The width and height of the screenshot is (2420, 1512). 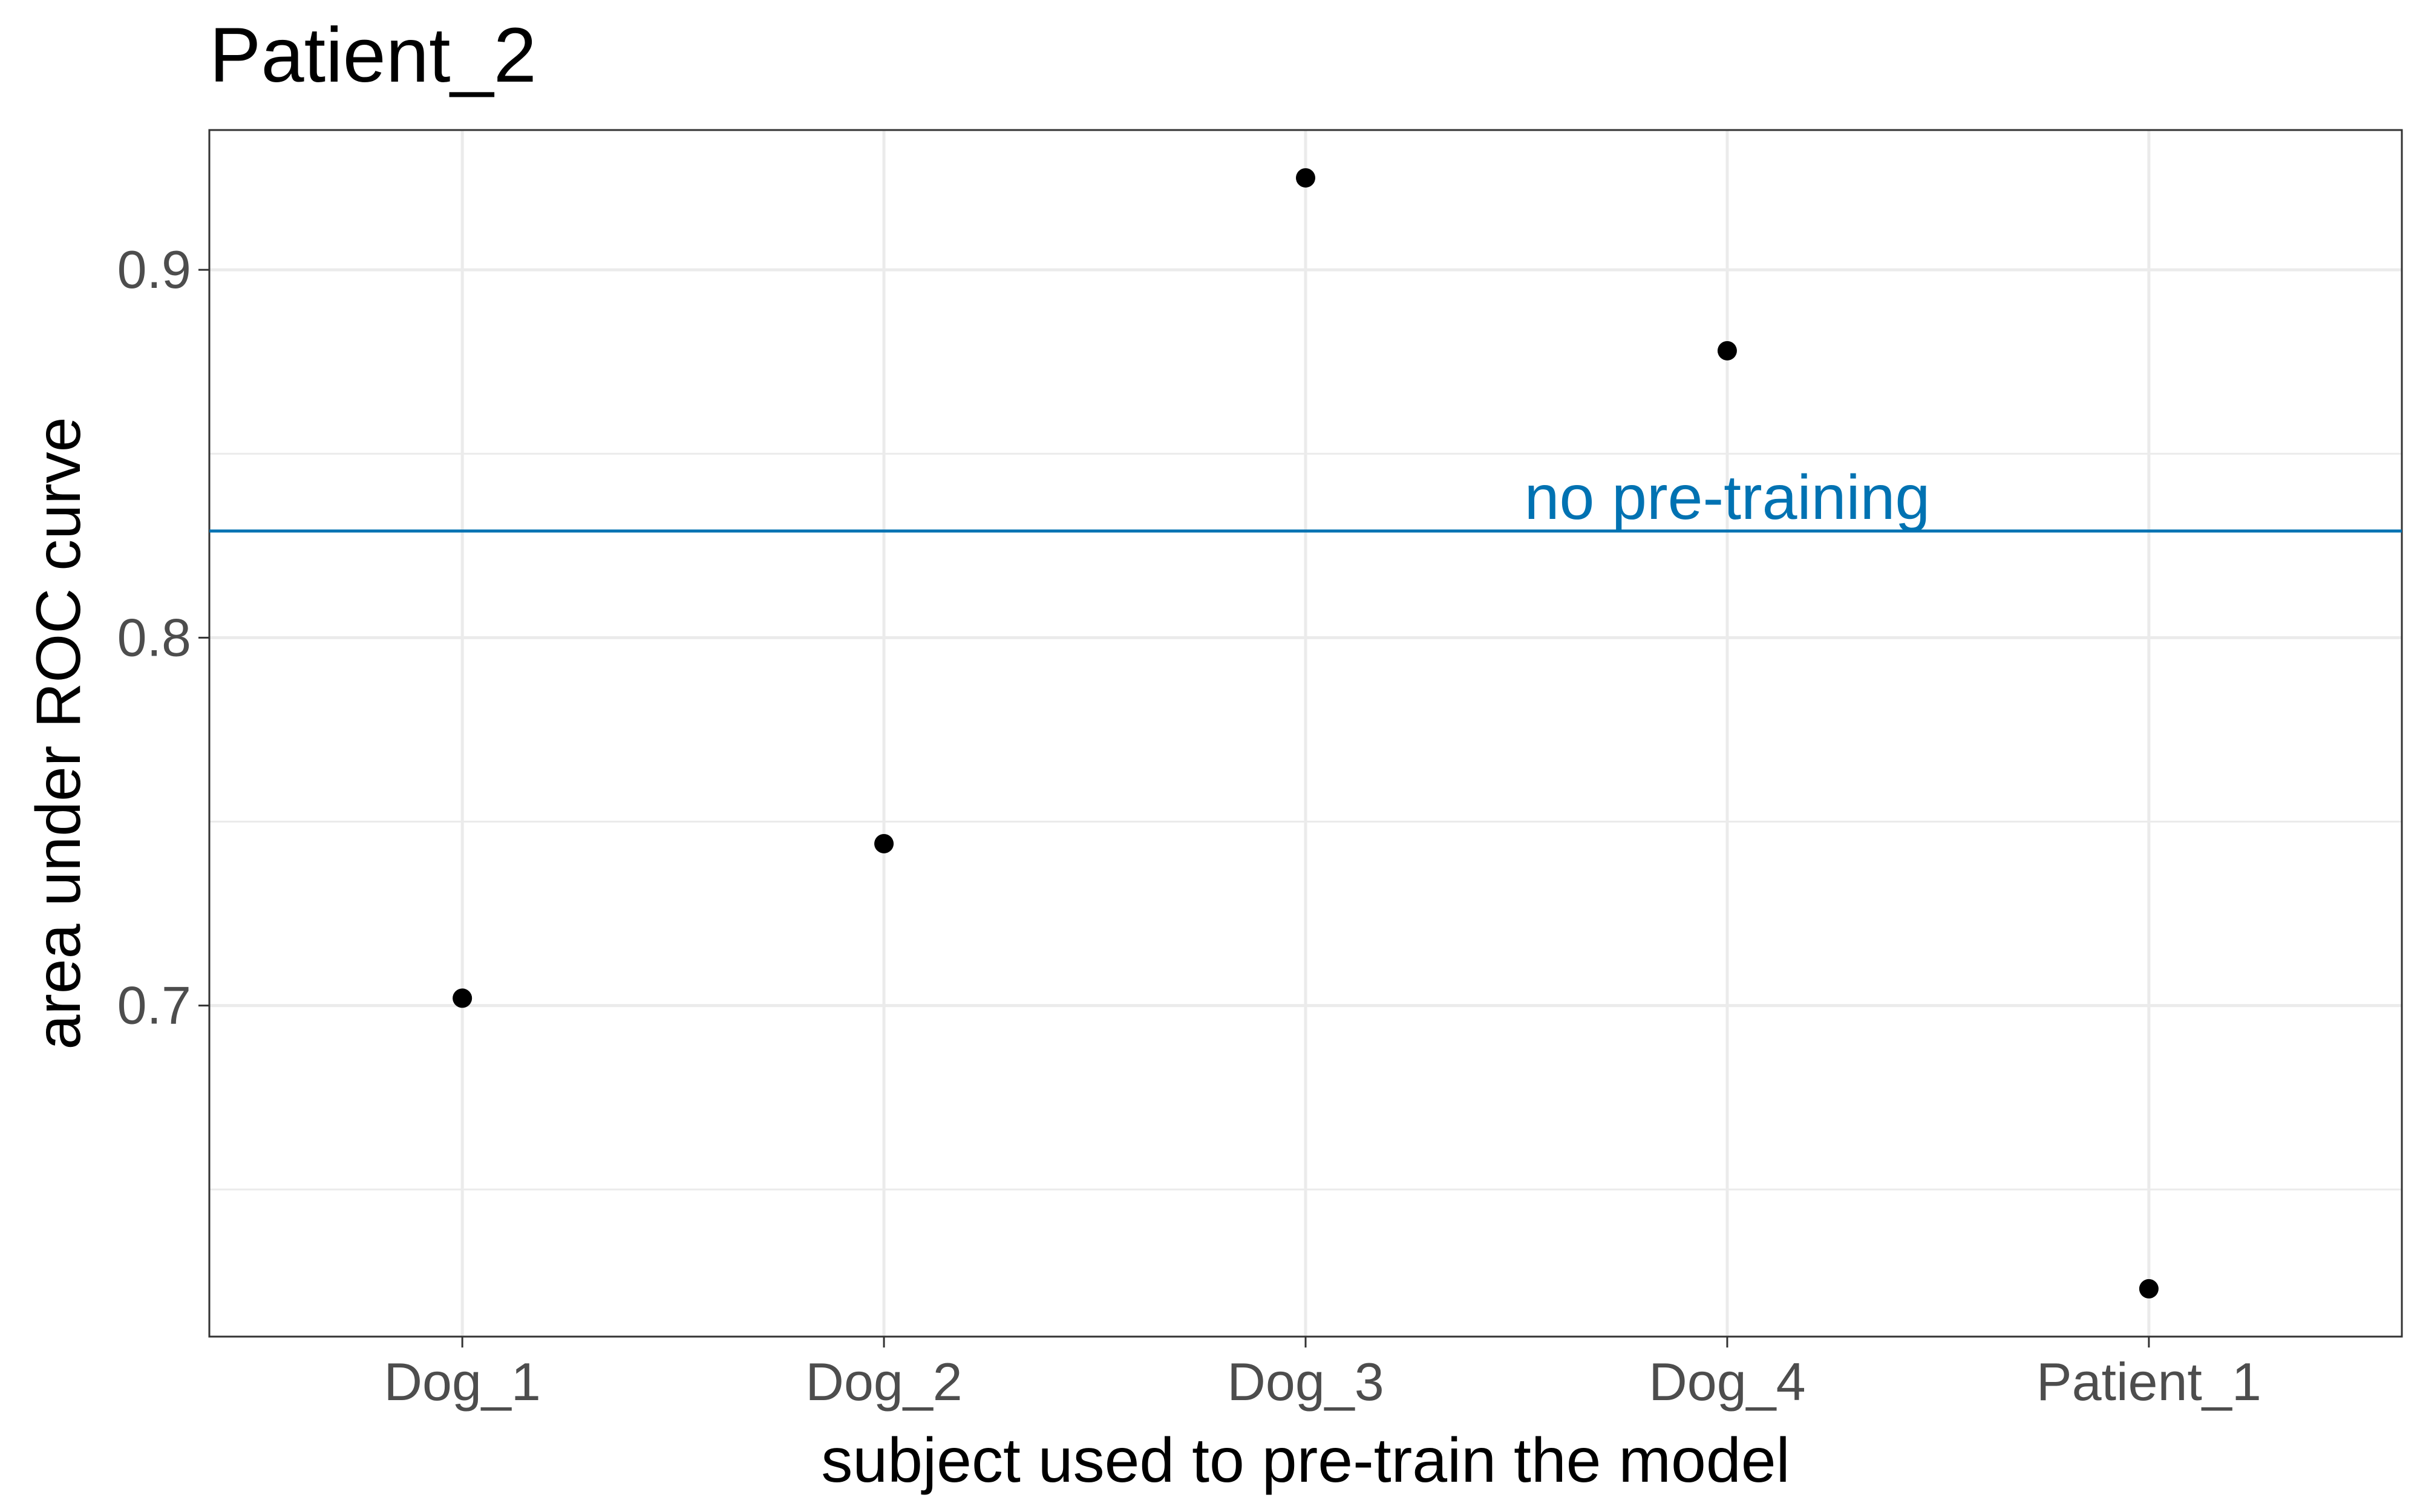 I want to click on y-axis-ticks: 0.7 0.8 0.9, so click(x=163, y=637).